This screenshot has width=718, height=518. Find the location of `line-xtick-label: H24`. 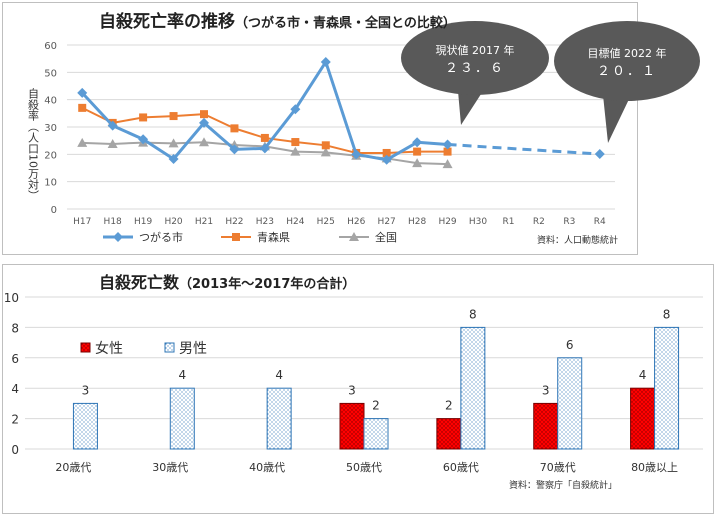

line-xtick-label: H24 is located at coordinates (295, 222).